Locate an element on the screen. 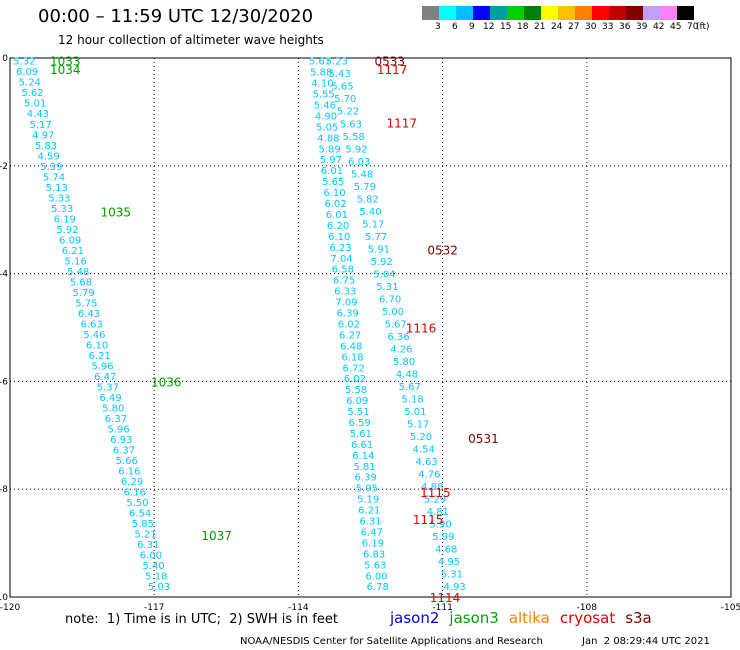 This screenshot has width=740, height=650. wave-height-value: 6.14 is located at coordinates (363, 456).